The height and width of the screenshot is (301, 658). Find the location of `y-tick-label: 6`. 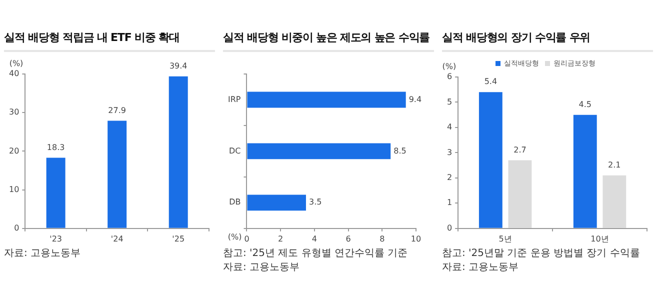

y-tick-label: 6 is located at coordinates (449, 77).